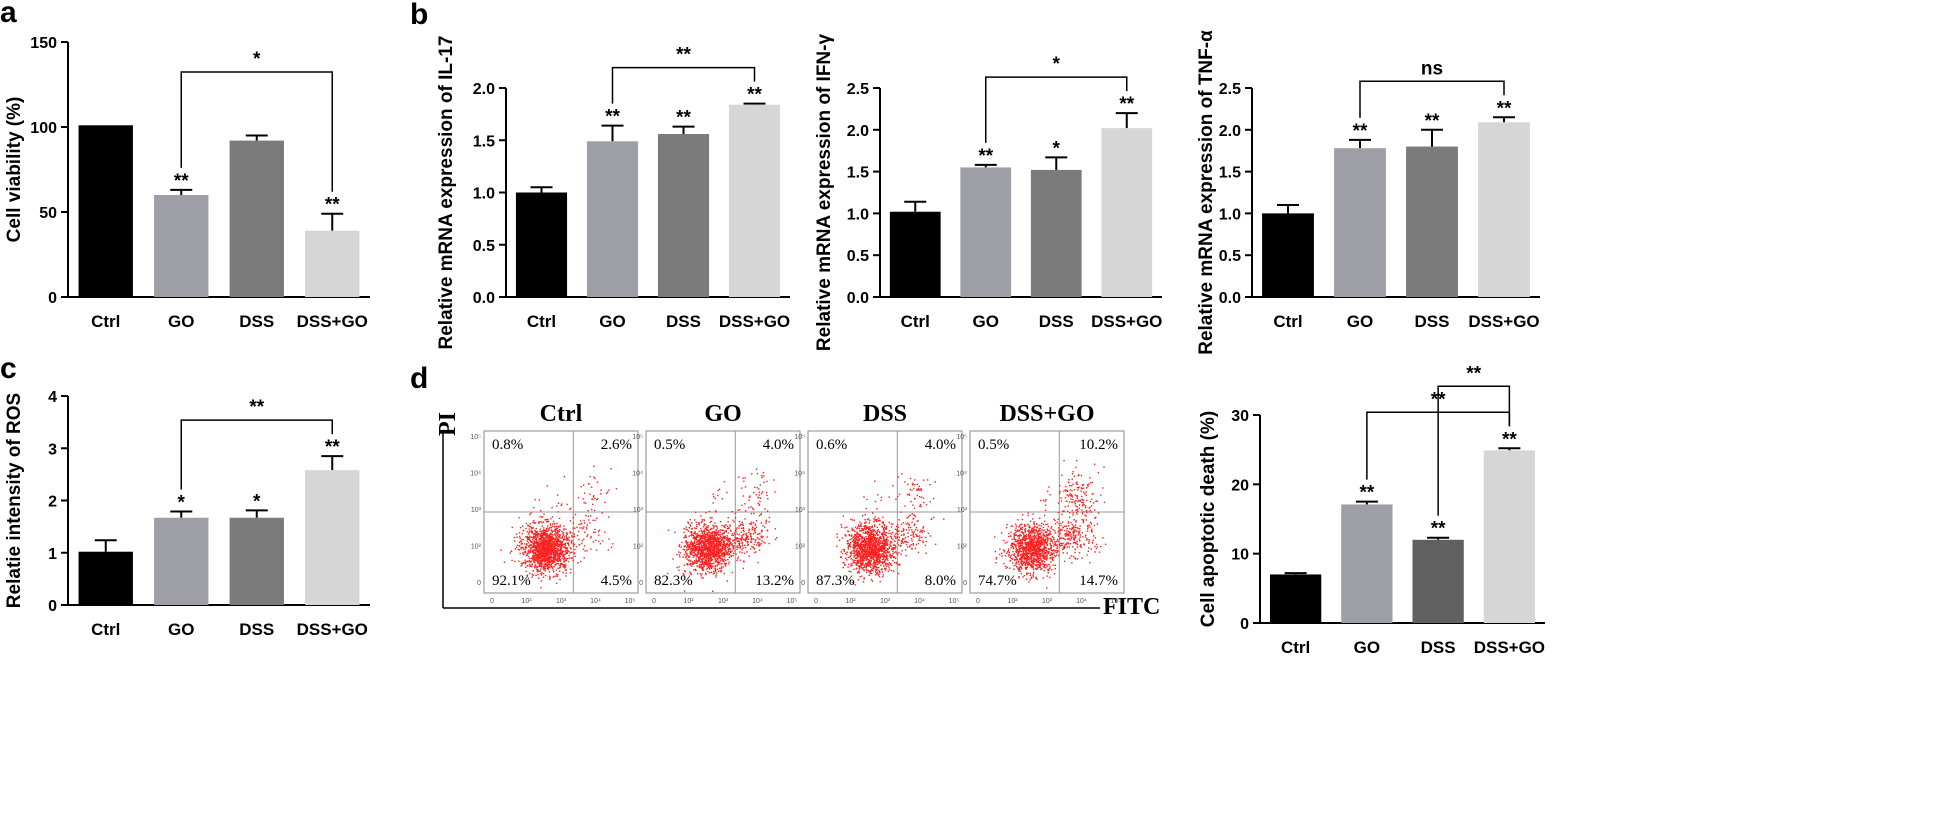  I want to click on panel-letter: b, so click(419, 15).